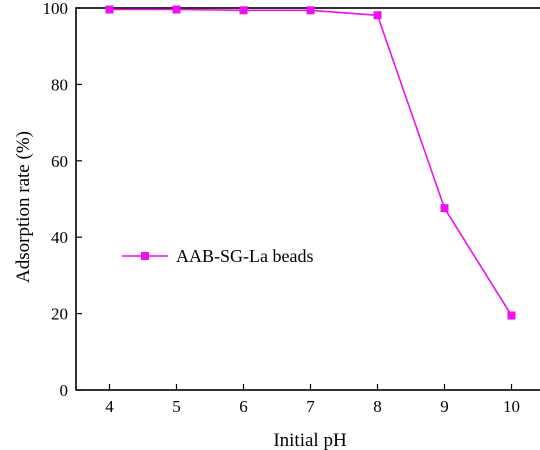 This screenshot has height=450, width=540. Describe the element at coordinates (64, 390) in the screenshot. I see `y-tick-label: 0` at that location.